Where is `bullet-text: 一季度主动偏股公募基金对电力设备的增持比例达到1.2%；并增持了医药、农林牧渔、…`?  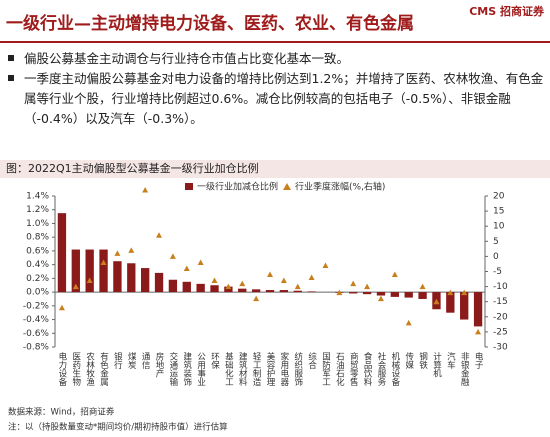
bullet-text: 一季度主动偏股公募基金对电力设备的增持比例达到1.2%；并增持了医药、农林牧渔、… is located at coordinates (284, 98).